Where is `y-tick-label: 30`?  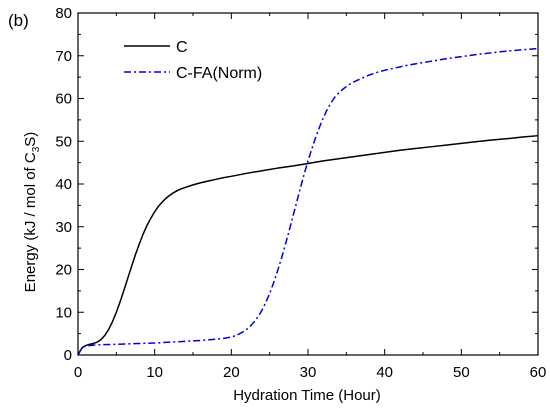
y-tick-label: 30 is located at coordinates (63, 227).